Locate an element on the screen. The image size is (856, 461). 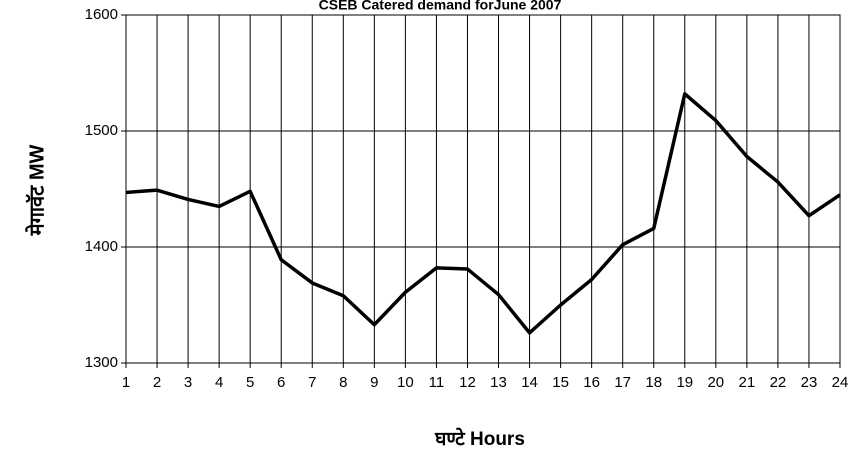
y-tick-label: 1600 is located at coordinates (101, 14).